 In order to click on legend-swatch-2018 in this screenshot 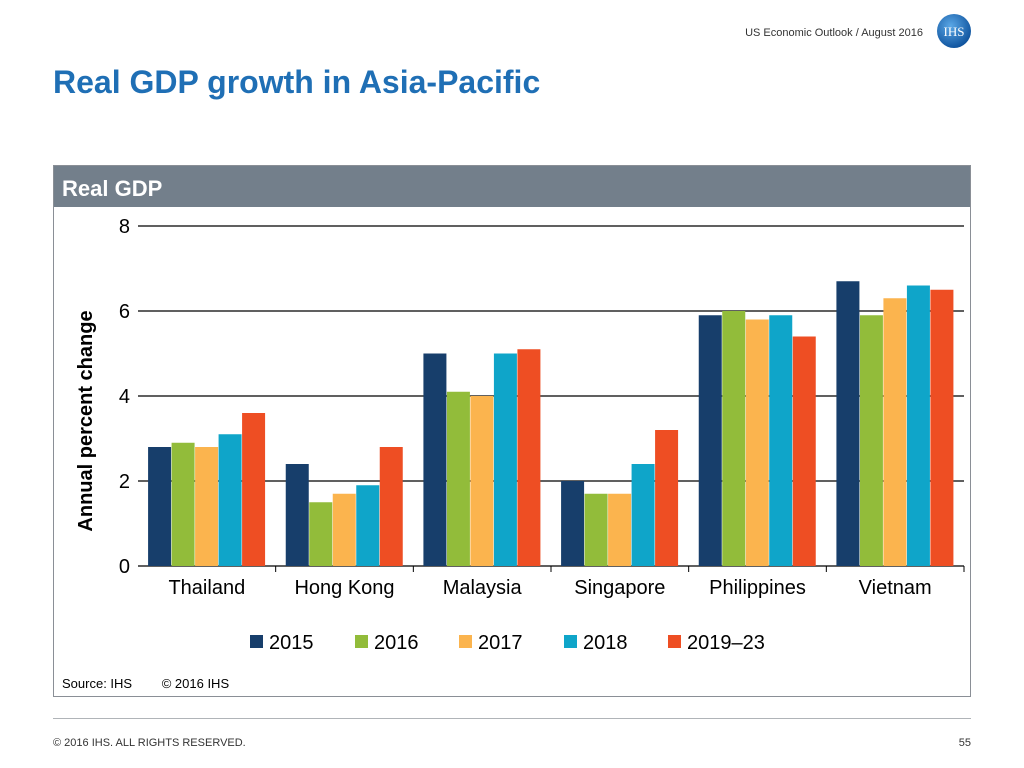, I will do `click(570, 641)`.